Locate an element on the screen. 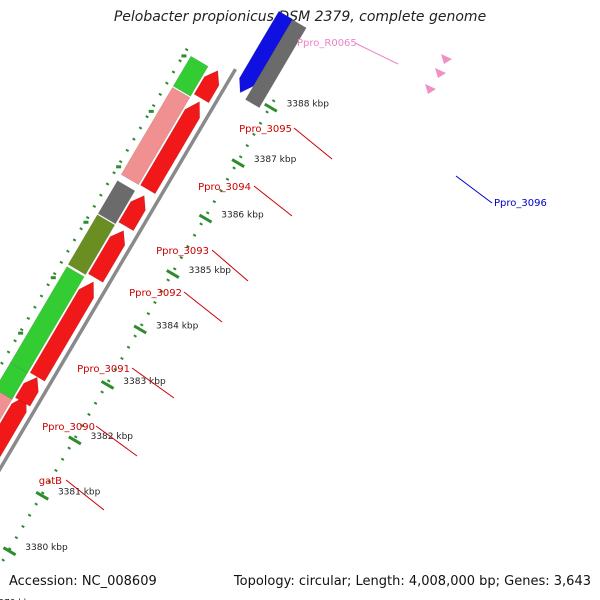 This screenshot has width=600, height=600. gene-label-ppro_3091: Ppro_3091 is located at coordinates (103, 369).